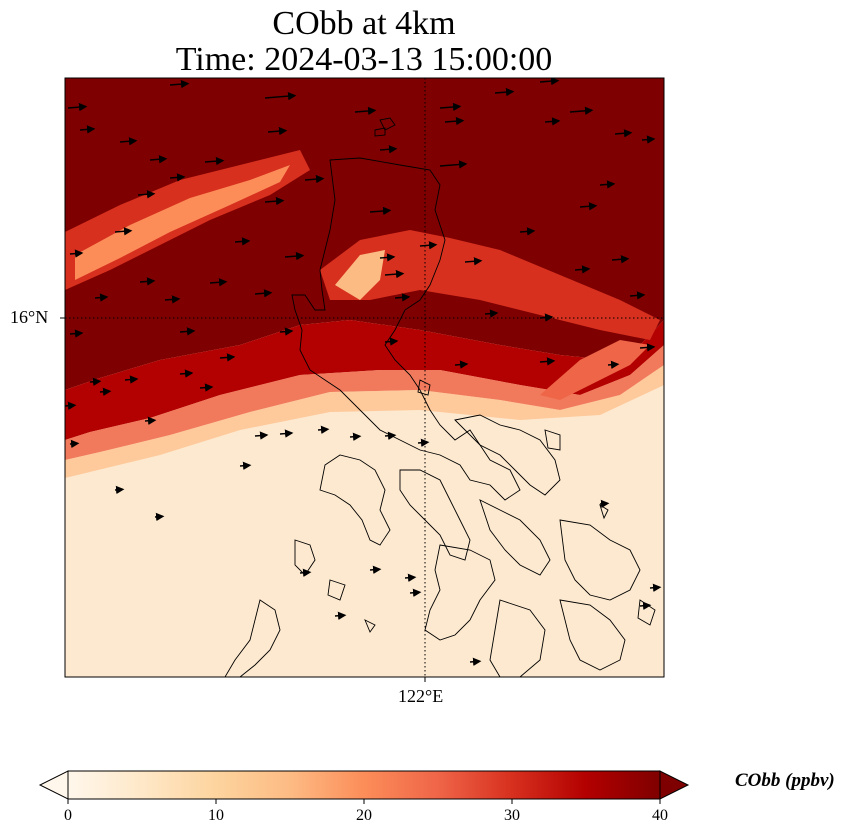  What do you see at coordinates (421, 696) in the screenshot?
I see `lon-tick-label: 122°E` at bounding box center [421, 696].